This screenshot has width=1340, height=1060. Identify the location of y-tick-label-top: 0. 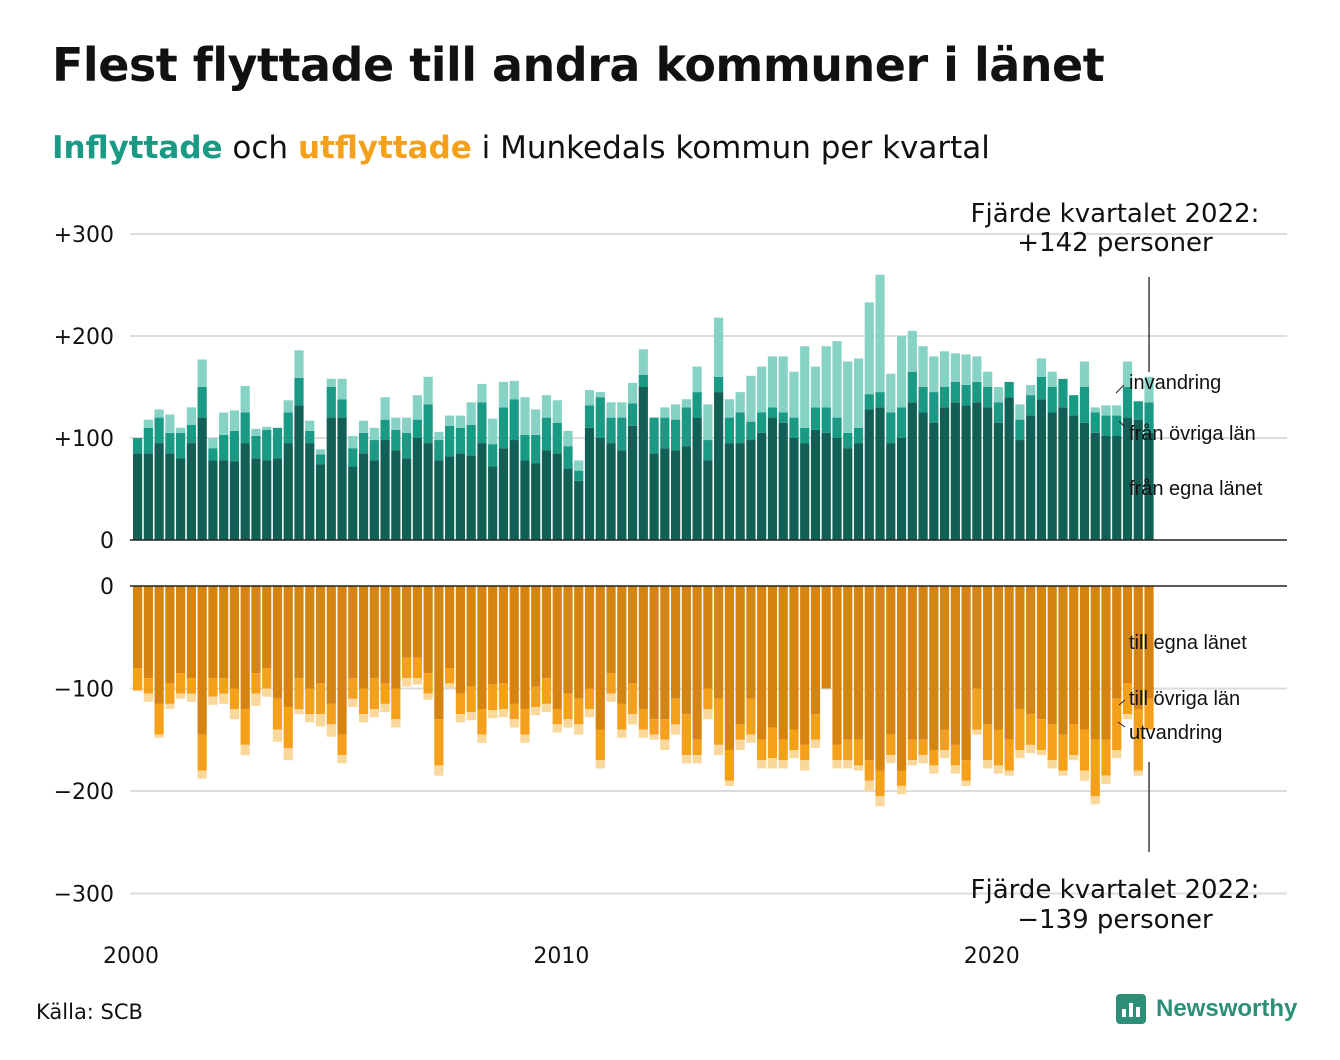
(107, 541).